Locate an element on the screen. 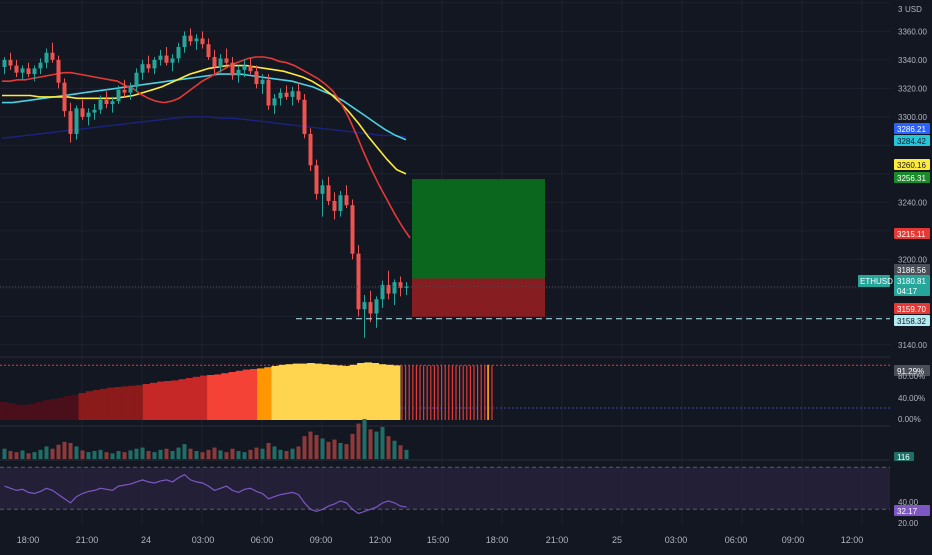 Image resolution: width=932 pixels, height=555 pixels. price-lines is located at coordinates (445, 303).